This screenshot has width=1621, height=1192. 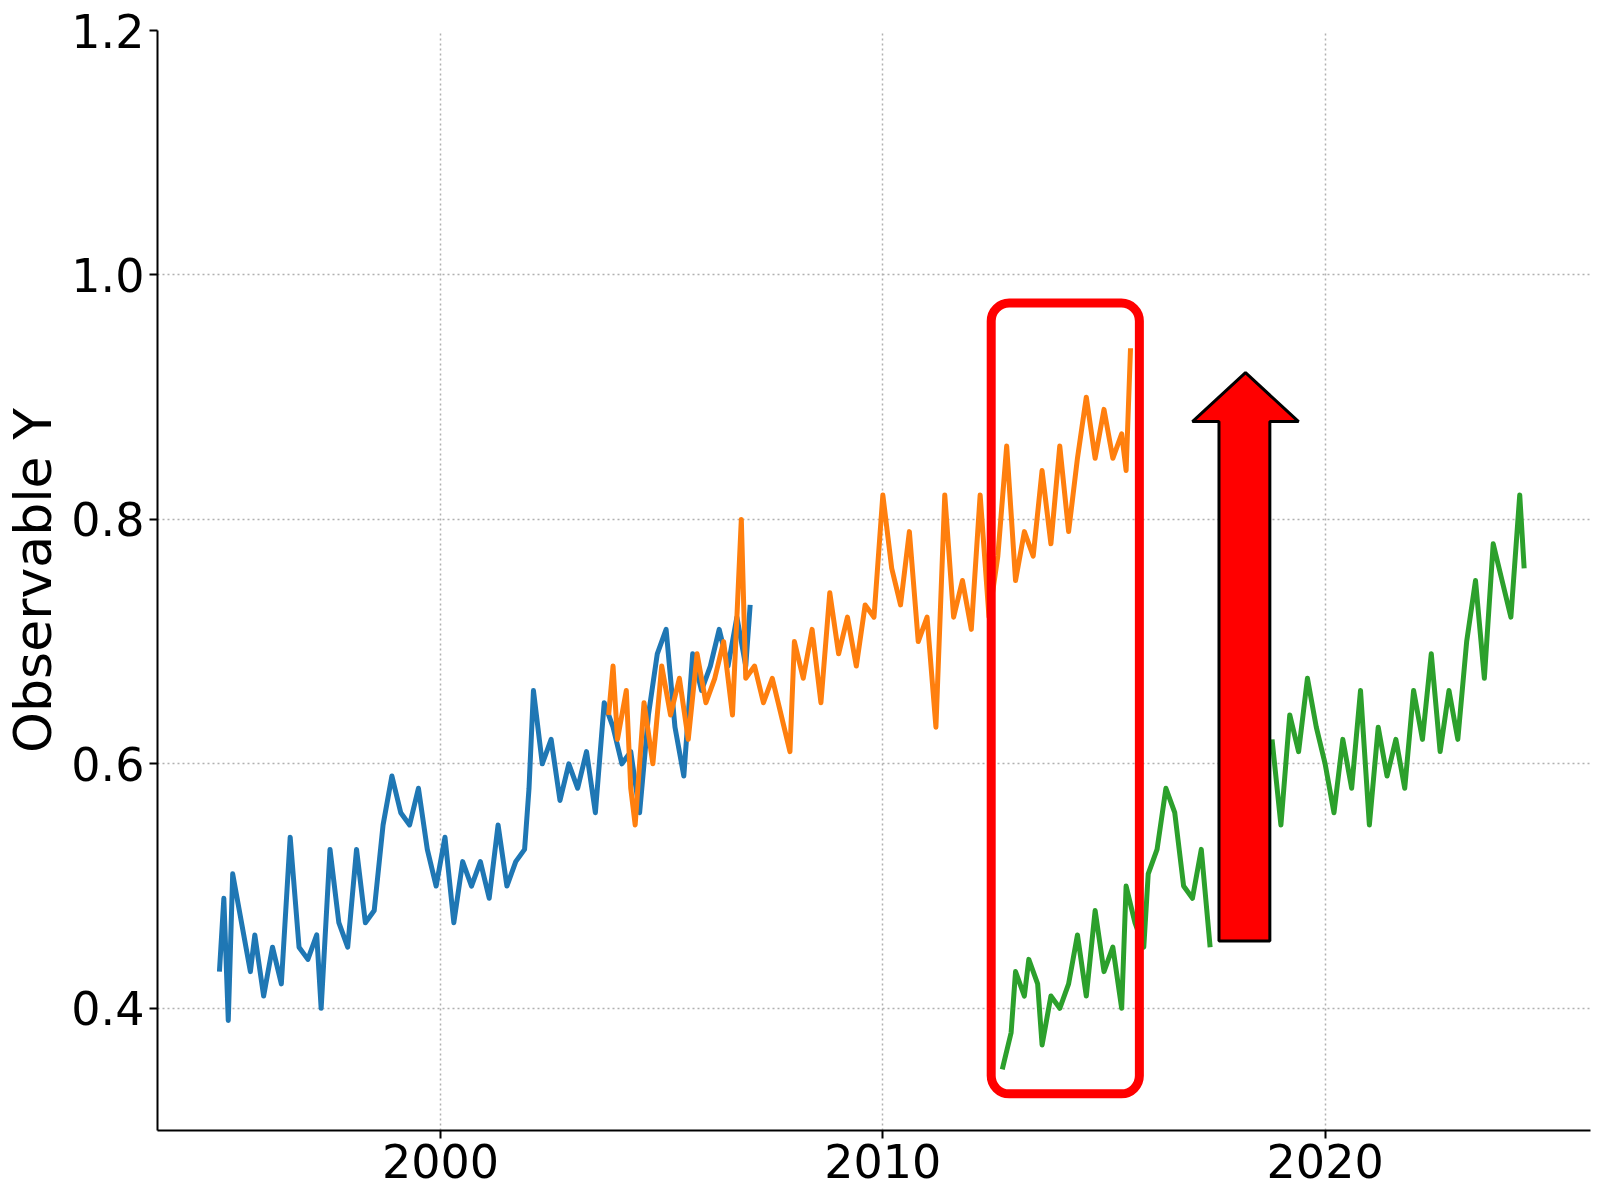 What do you see at coordinates (33, 580) in the screenshot?
I see `y-axis-title: Observable Y` at bounding box center [33, 580].